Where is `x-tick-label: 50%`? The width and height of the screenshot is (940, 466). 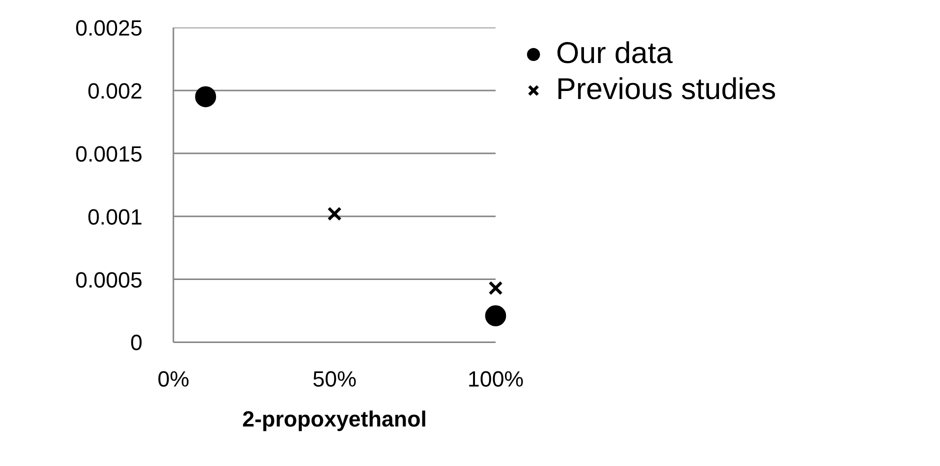
x-tick-label: 50% is located at coordinates (334, 379).